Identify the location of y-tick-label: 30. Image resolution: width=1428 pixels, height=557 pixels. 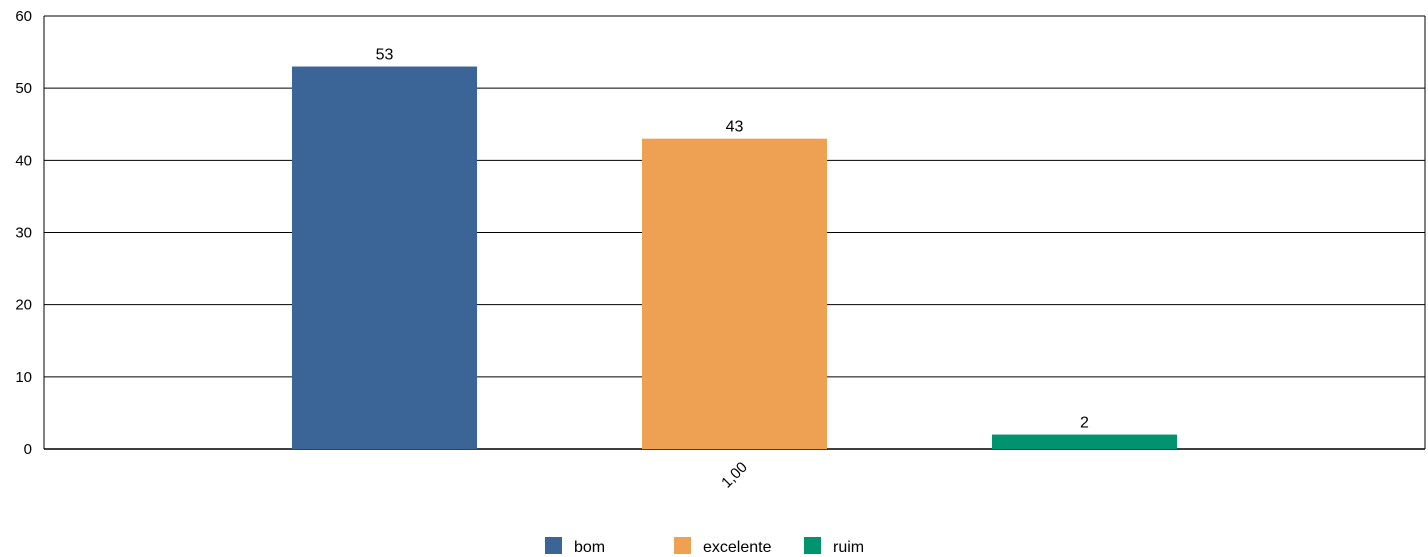
(23, 233).